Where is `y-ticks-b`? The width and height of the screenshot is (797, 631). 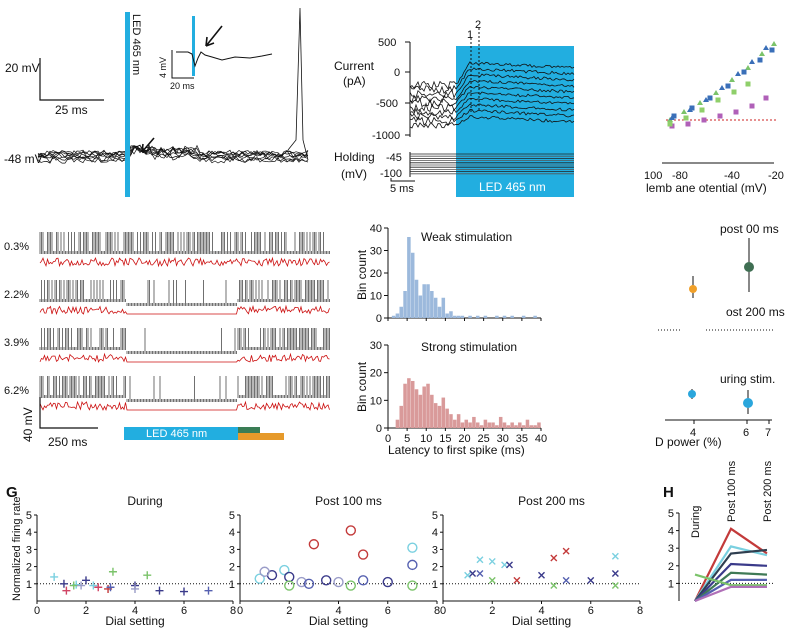
y-ticks-b is located at coordinates (407, 88).